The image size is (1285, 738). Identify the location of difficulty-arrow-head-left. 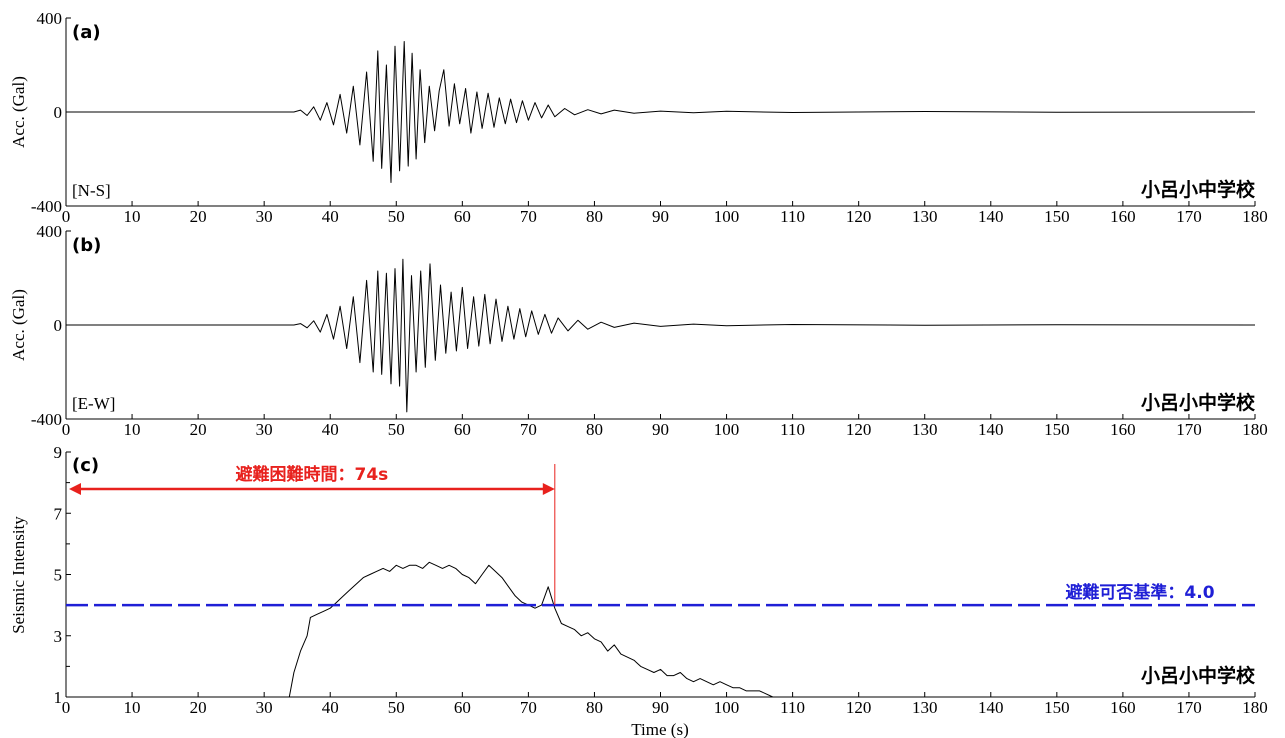
(75, 489).